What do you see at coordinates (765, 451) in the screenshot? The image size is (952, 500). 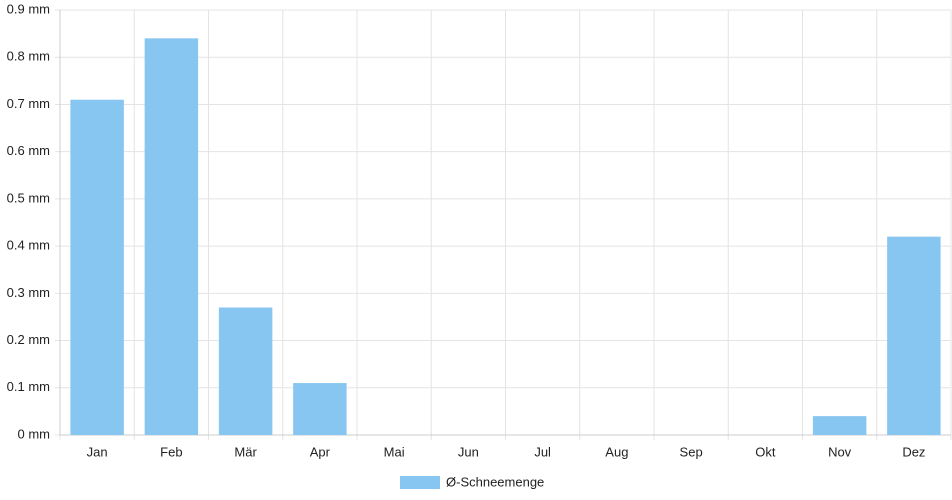 I see `x-tick-label: Okt` at bounding box center [765, 451].